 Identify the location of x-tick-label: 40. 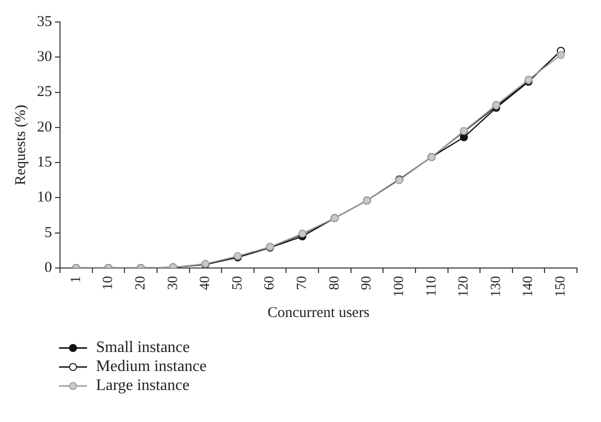
(206, 283).